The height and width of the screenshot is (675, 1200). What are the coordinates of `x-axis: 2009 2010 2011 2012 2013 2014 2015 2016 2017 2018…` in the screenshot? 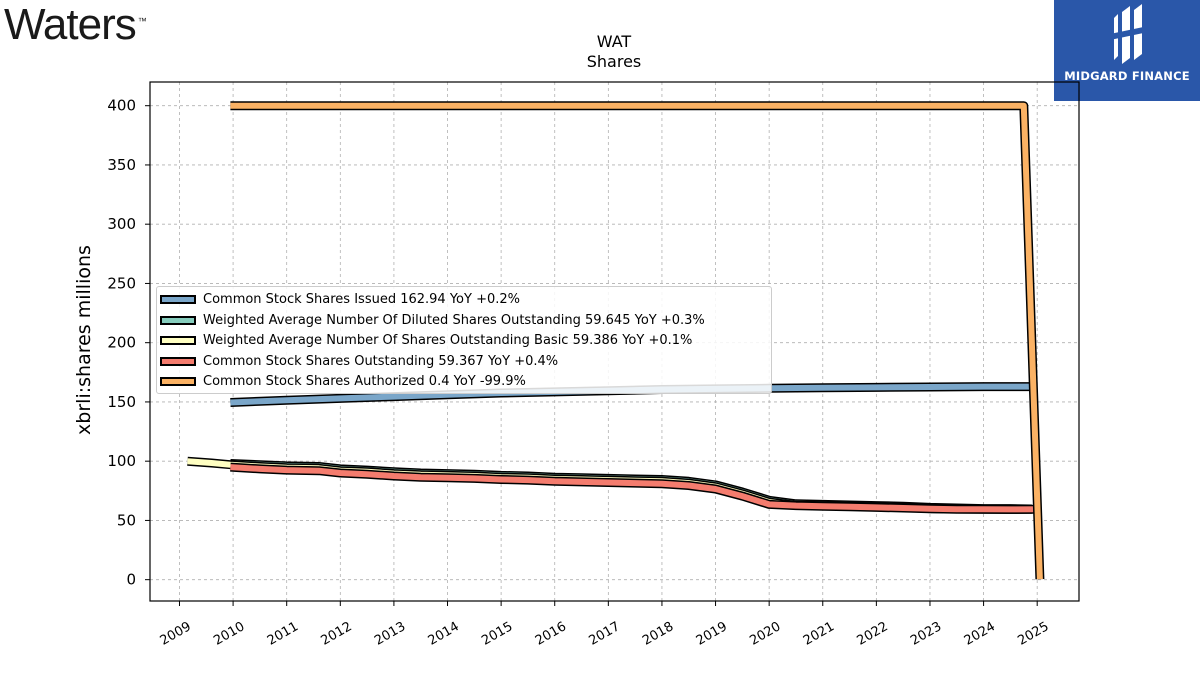 It's located at (605, 625).